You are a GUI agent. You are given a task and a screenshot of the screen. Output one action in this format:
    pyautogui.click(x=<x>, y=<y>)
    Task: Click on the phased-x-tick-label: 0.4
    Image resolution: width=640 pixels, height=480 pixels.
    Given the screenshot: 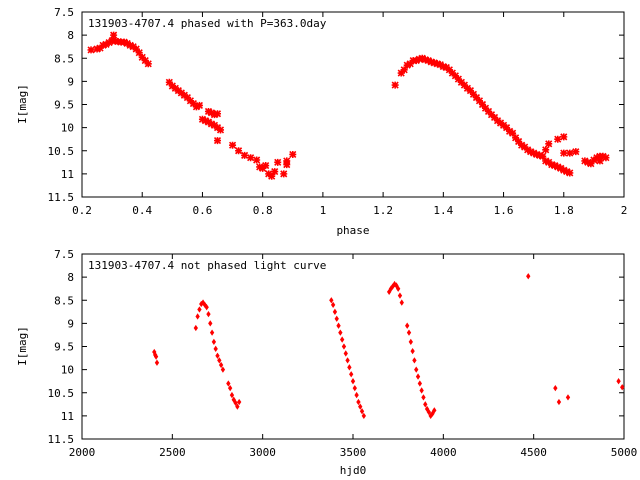 What is the action you would take?
    pyautogui.click(x=142, y=210)
    